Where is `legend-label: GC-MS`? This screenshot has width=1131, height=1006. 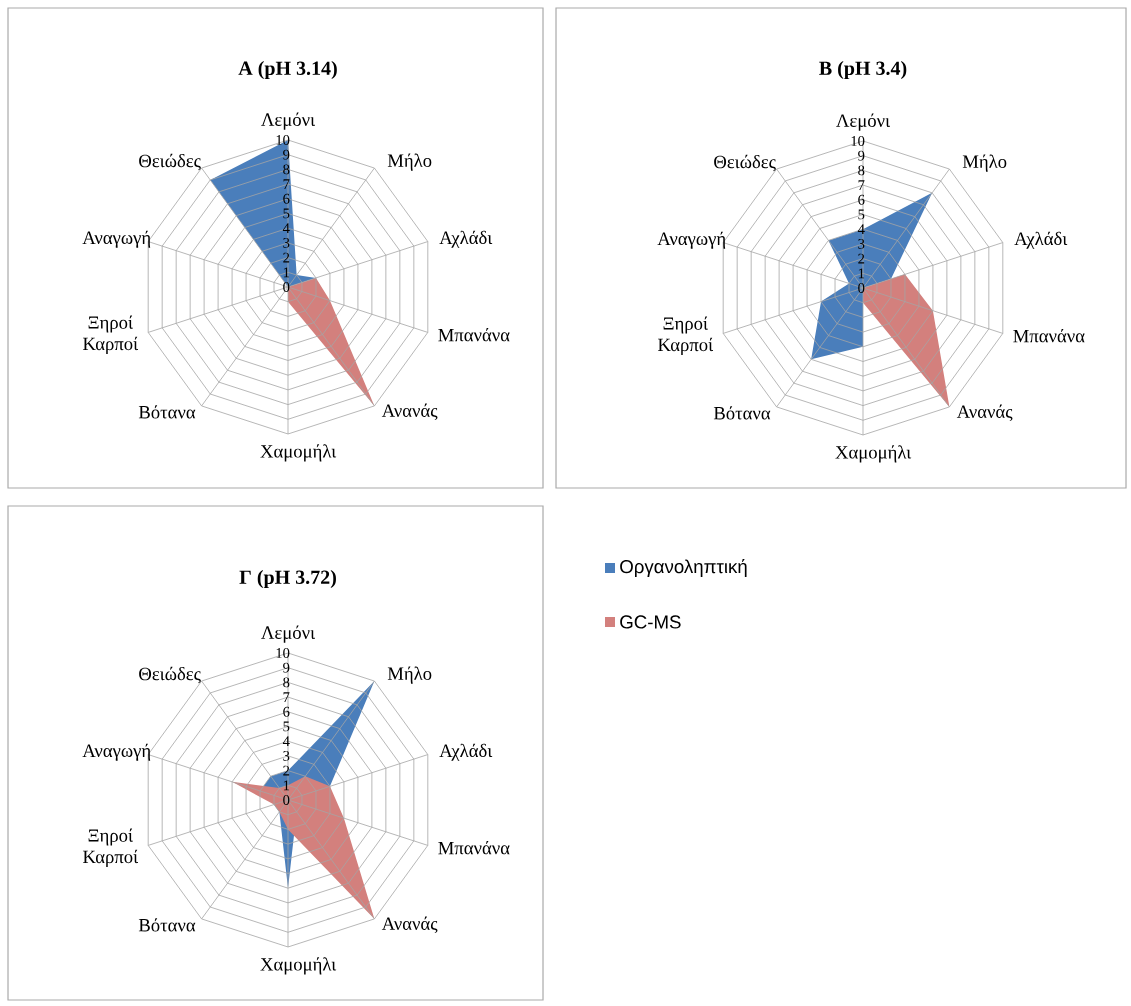 legend-label: GC-MS is located at coordinates (650, 622).